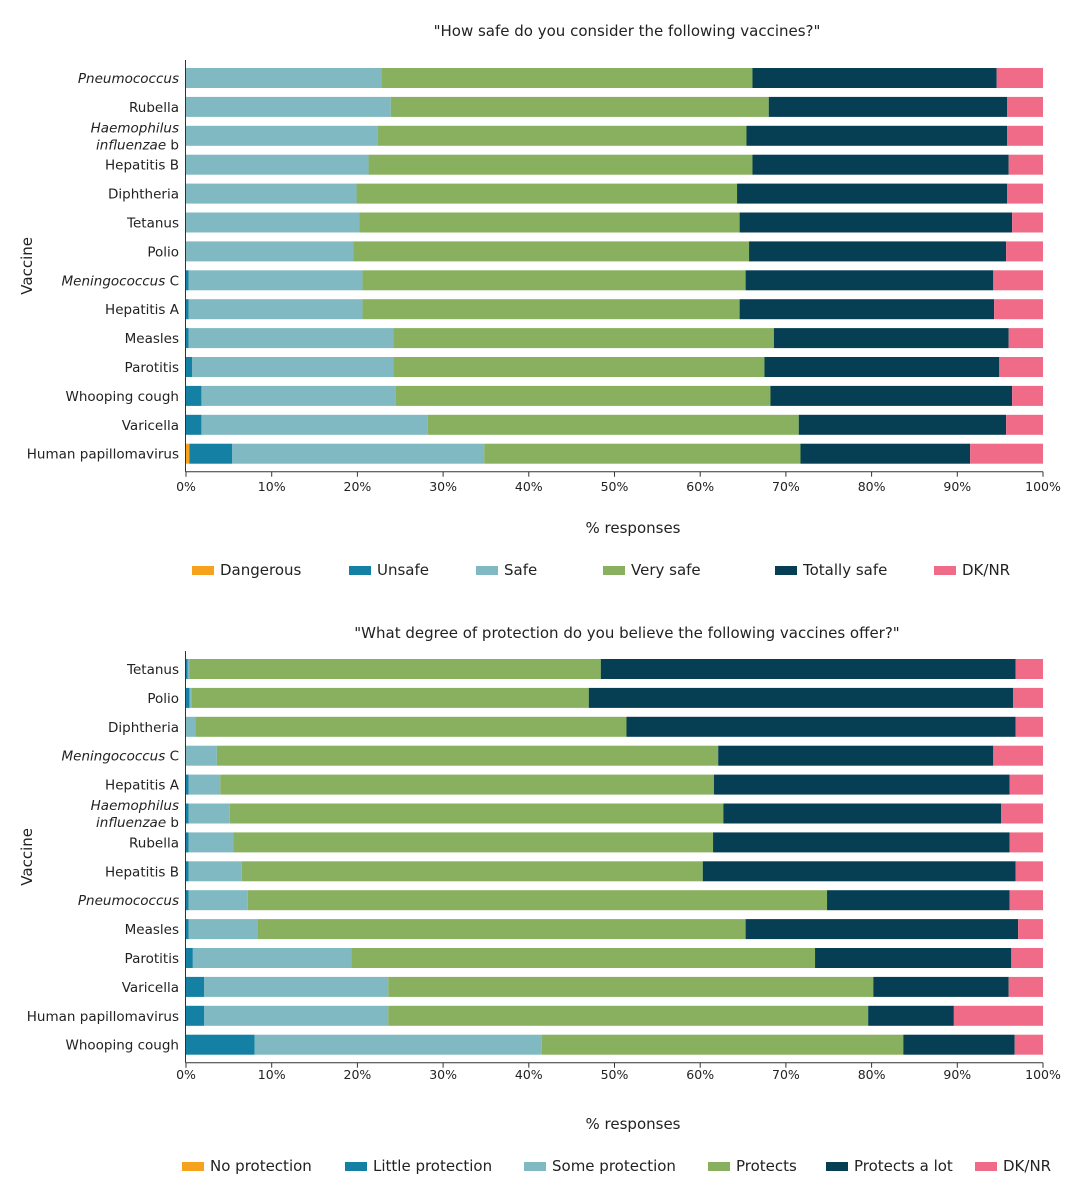  What do you see at coordinates (903, 1166) in the screenshot?
I see `legend-label: Protects a lot` at bounding box center [903, 1166].